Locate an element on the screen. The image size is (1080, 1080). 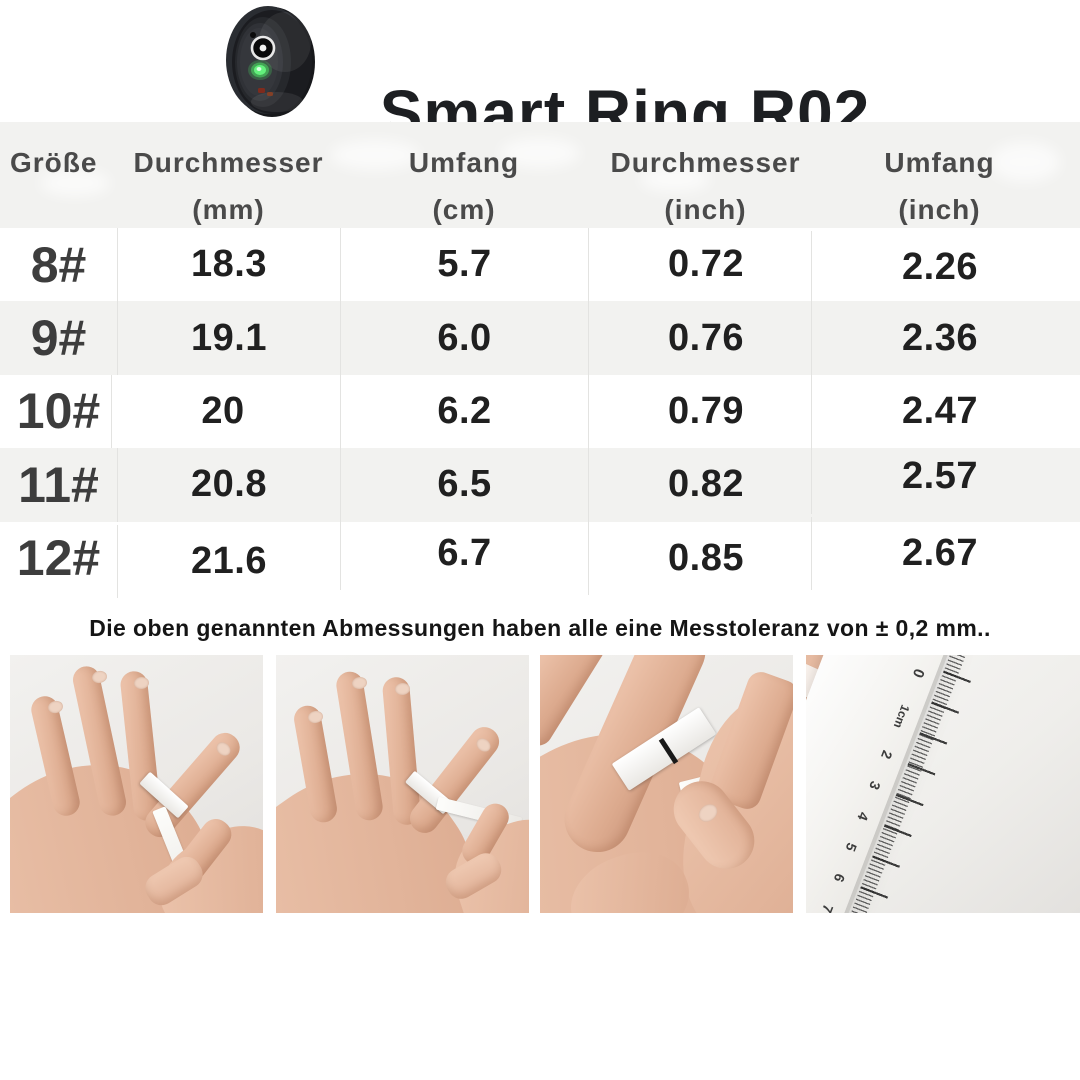
product-ring-image is located at coordinates (271, 62).